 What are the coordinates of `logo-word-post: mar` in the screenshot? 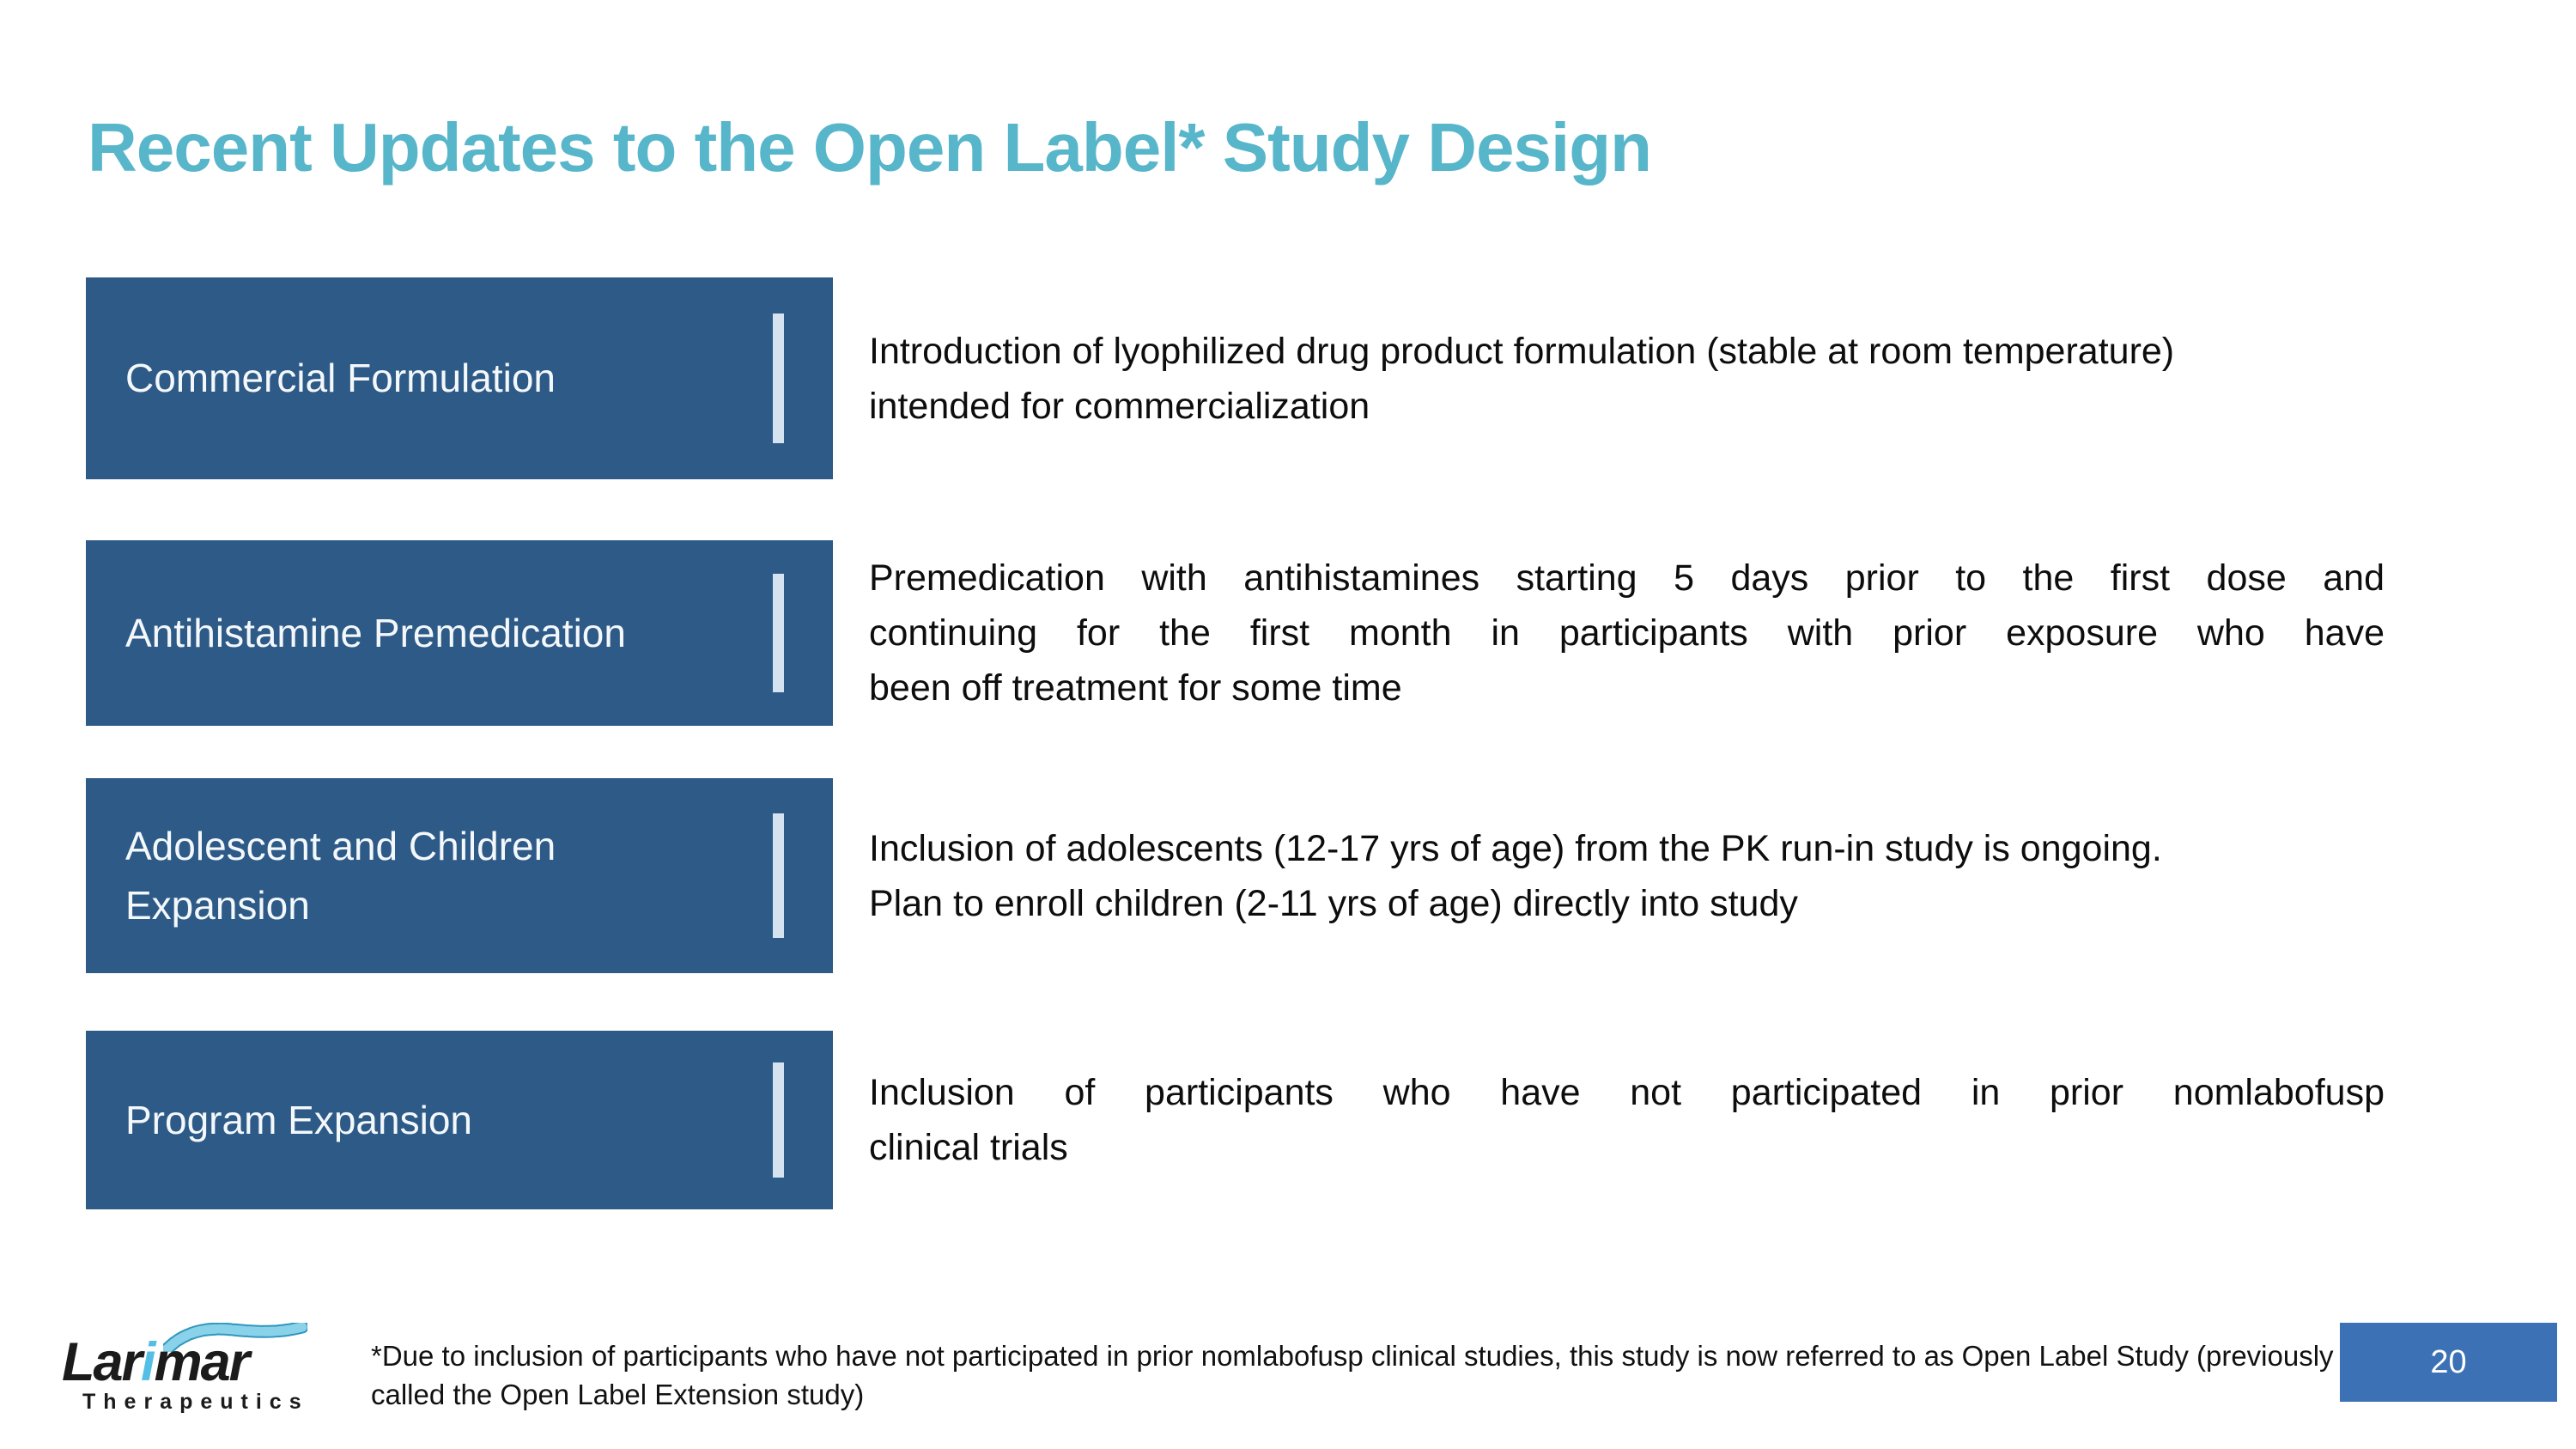 It's located at (202, 1362).